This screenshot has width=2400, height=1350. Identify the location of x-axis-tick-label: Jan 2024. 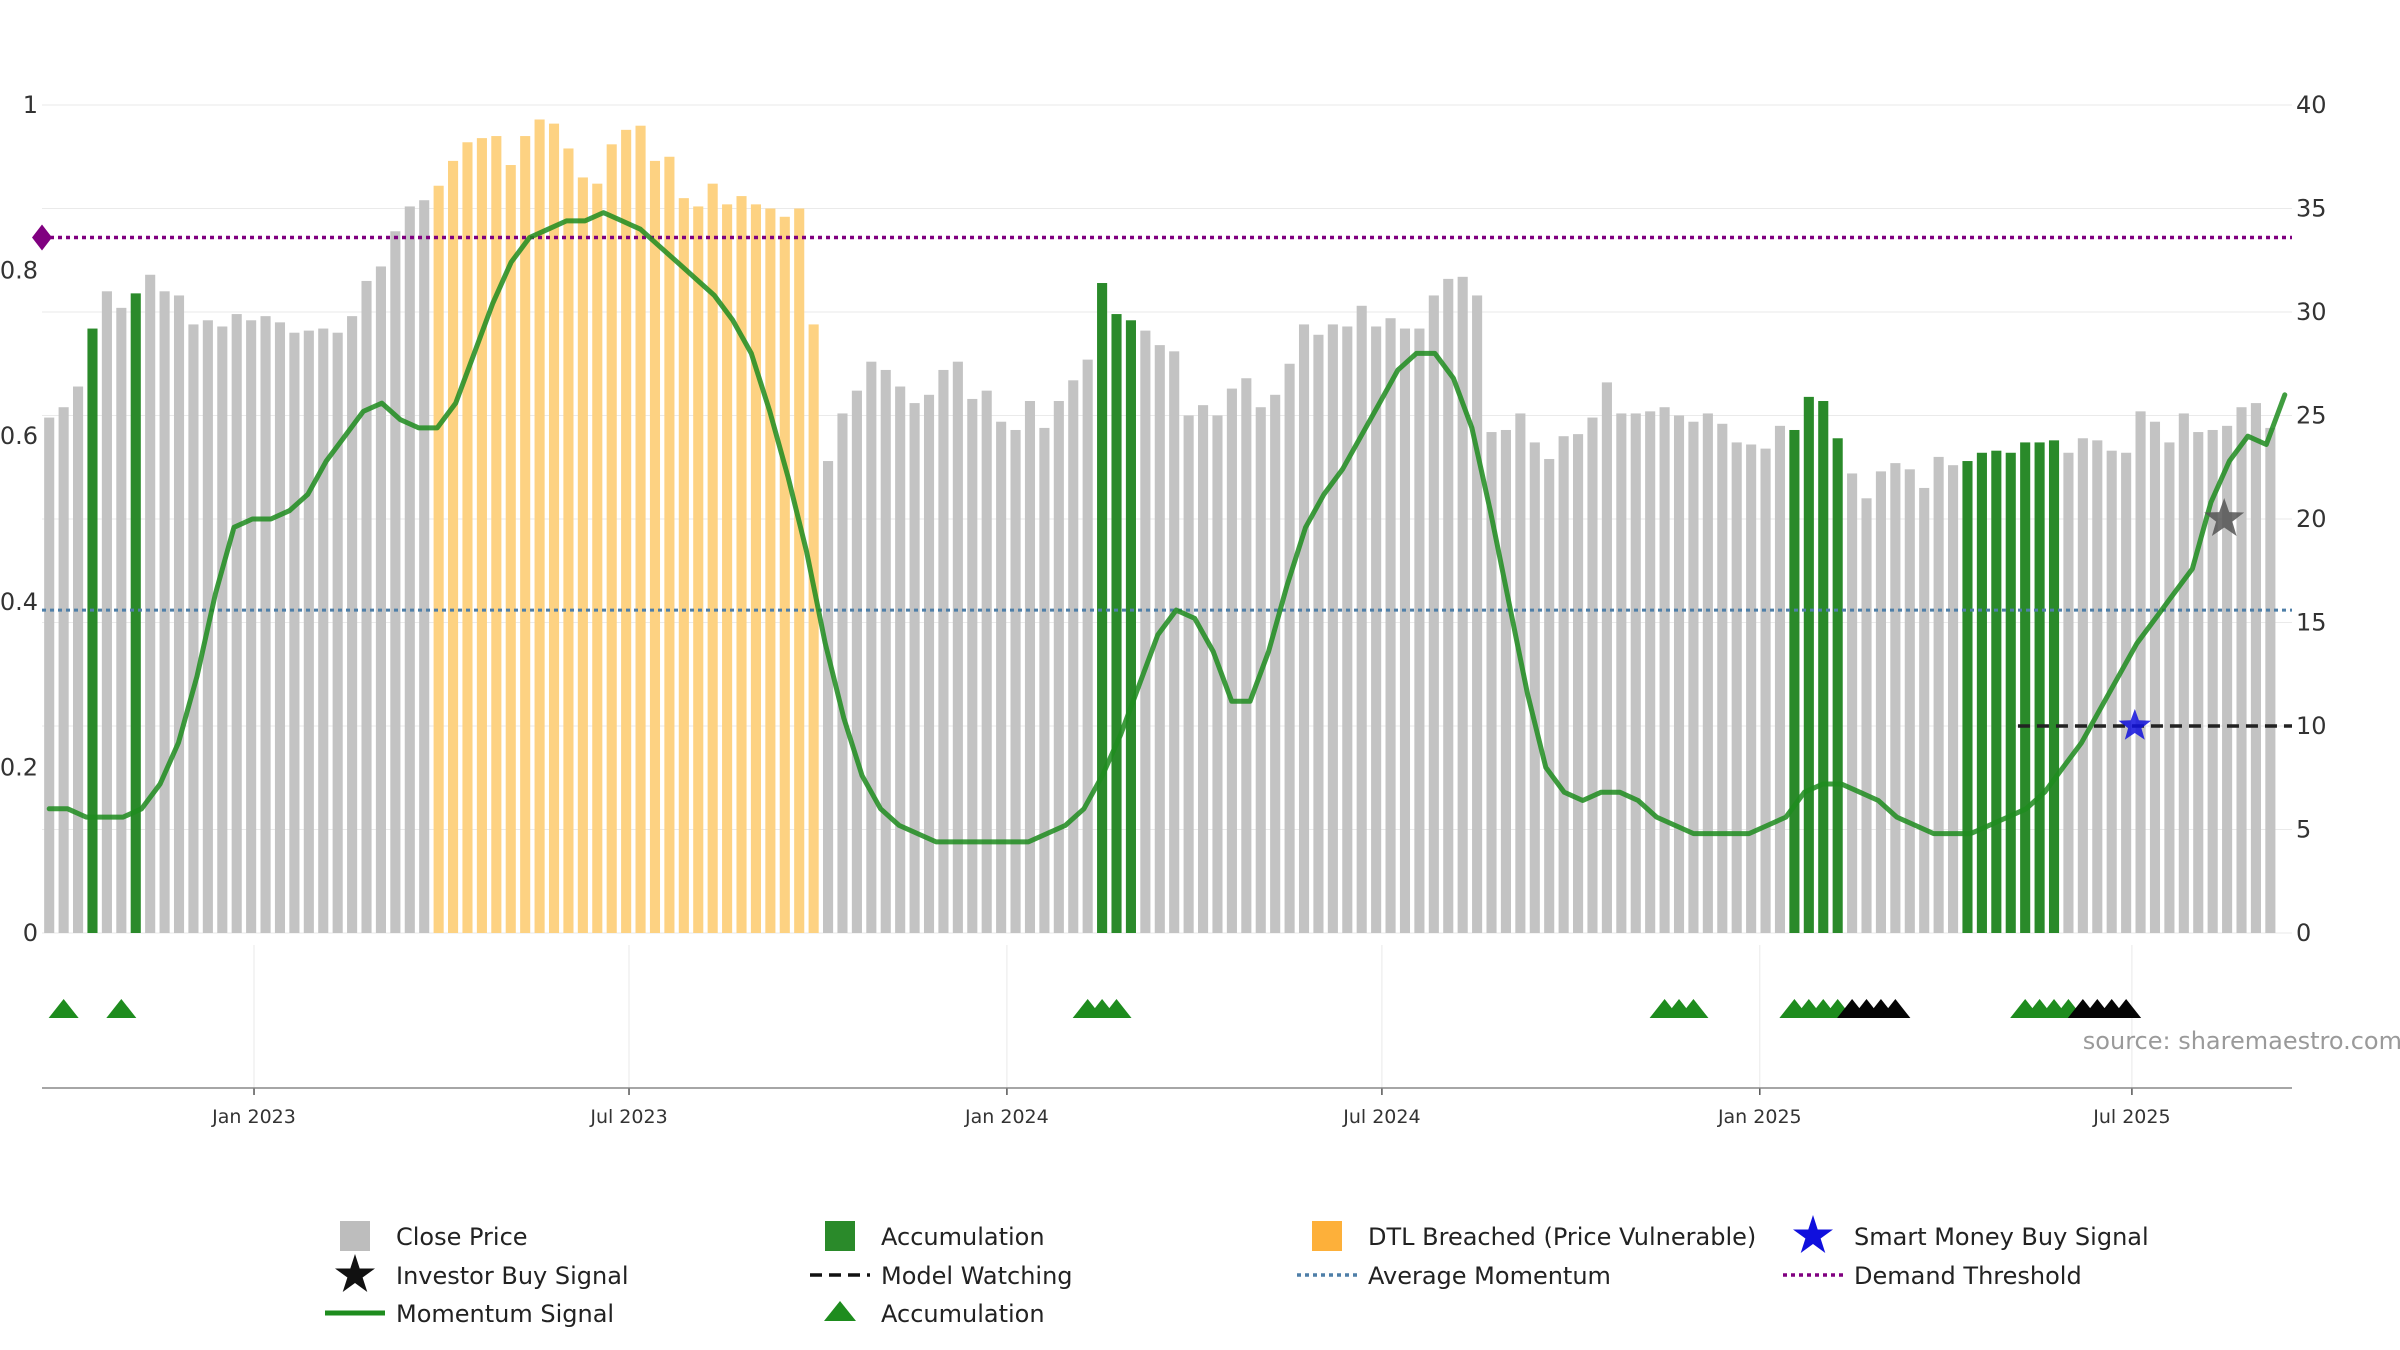
(1006, 1117).